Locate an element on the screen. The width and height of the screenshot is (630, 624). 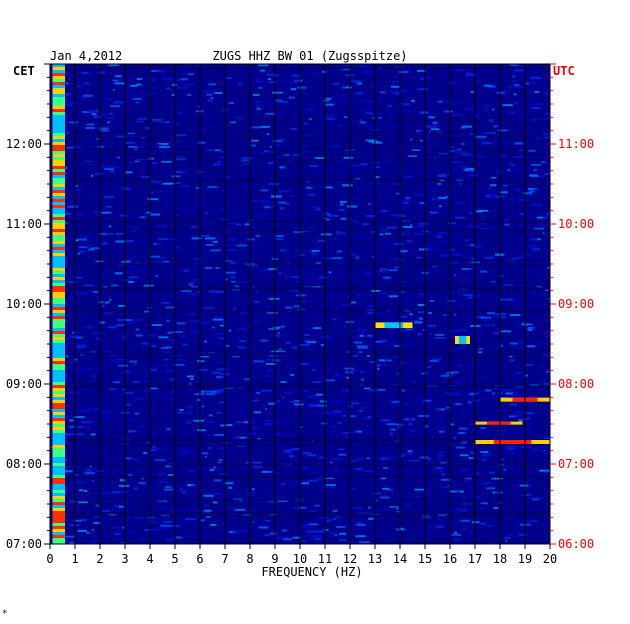
x-tick-label: 7 is located at coordinates (224, 559).